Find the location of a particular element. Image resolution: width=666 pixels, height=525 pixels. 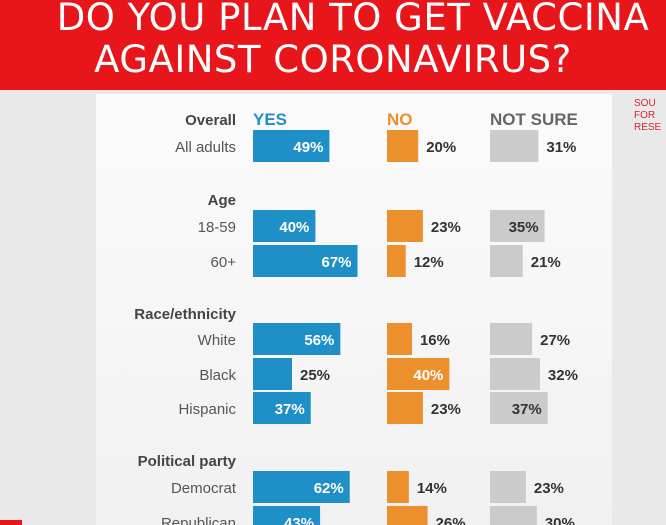

row-label-white: White is located at coordinates (217, 340).